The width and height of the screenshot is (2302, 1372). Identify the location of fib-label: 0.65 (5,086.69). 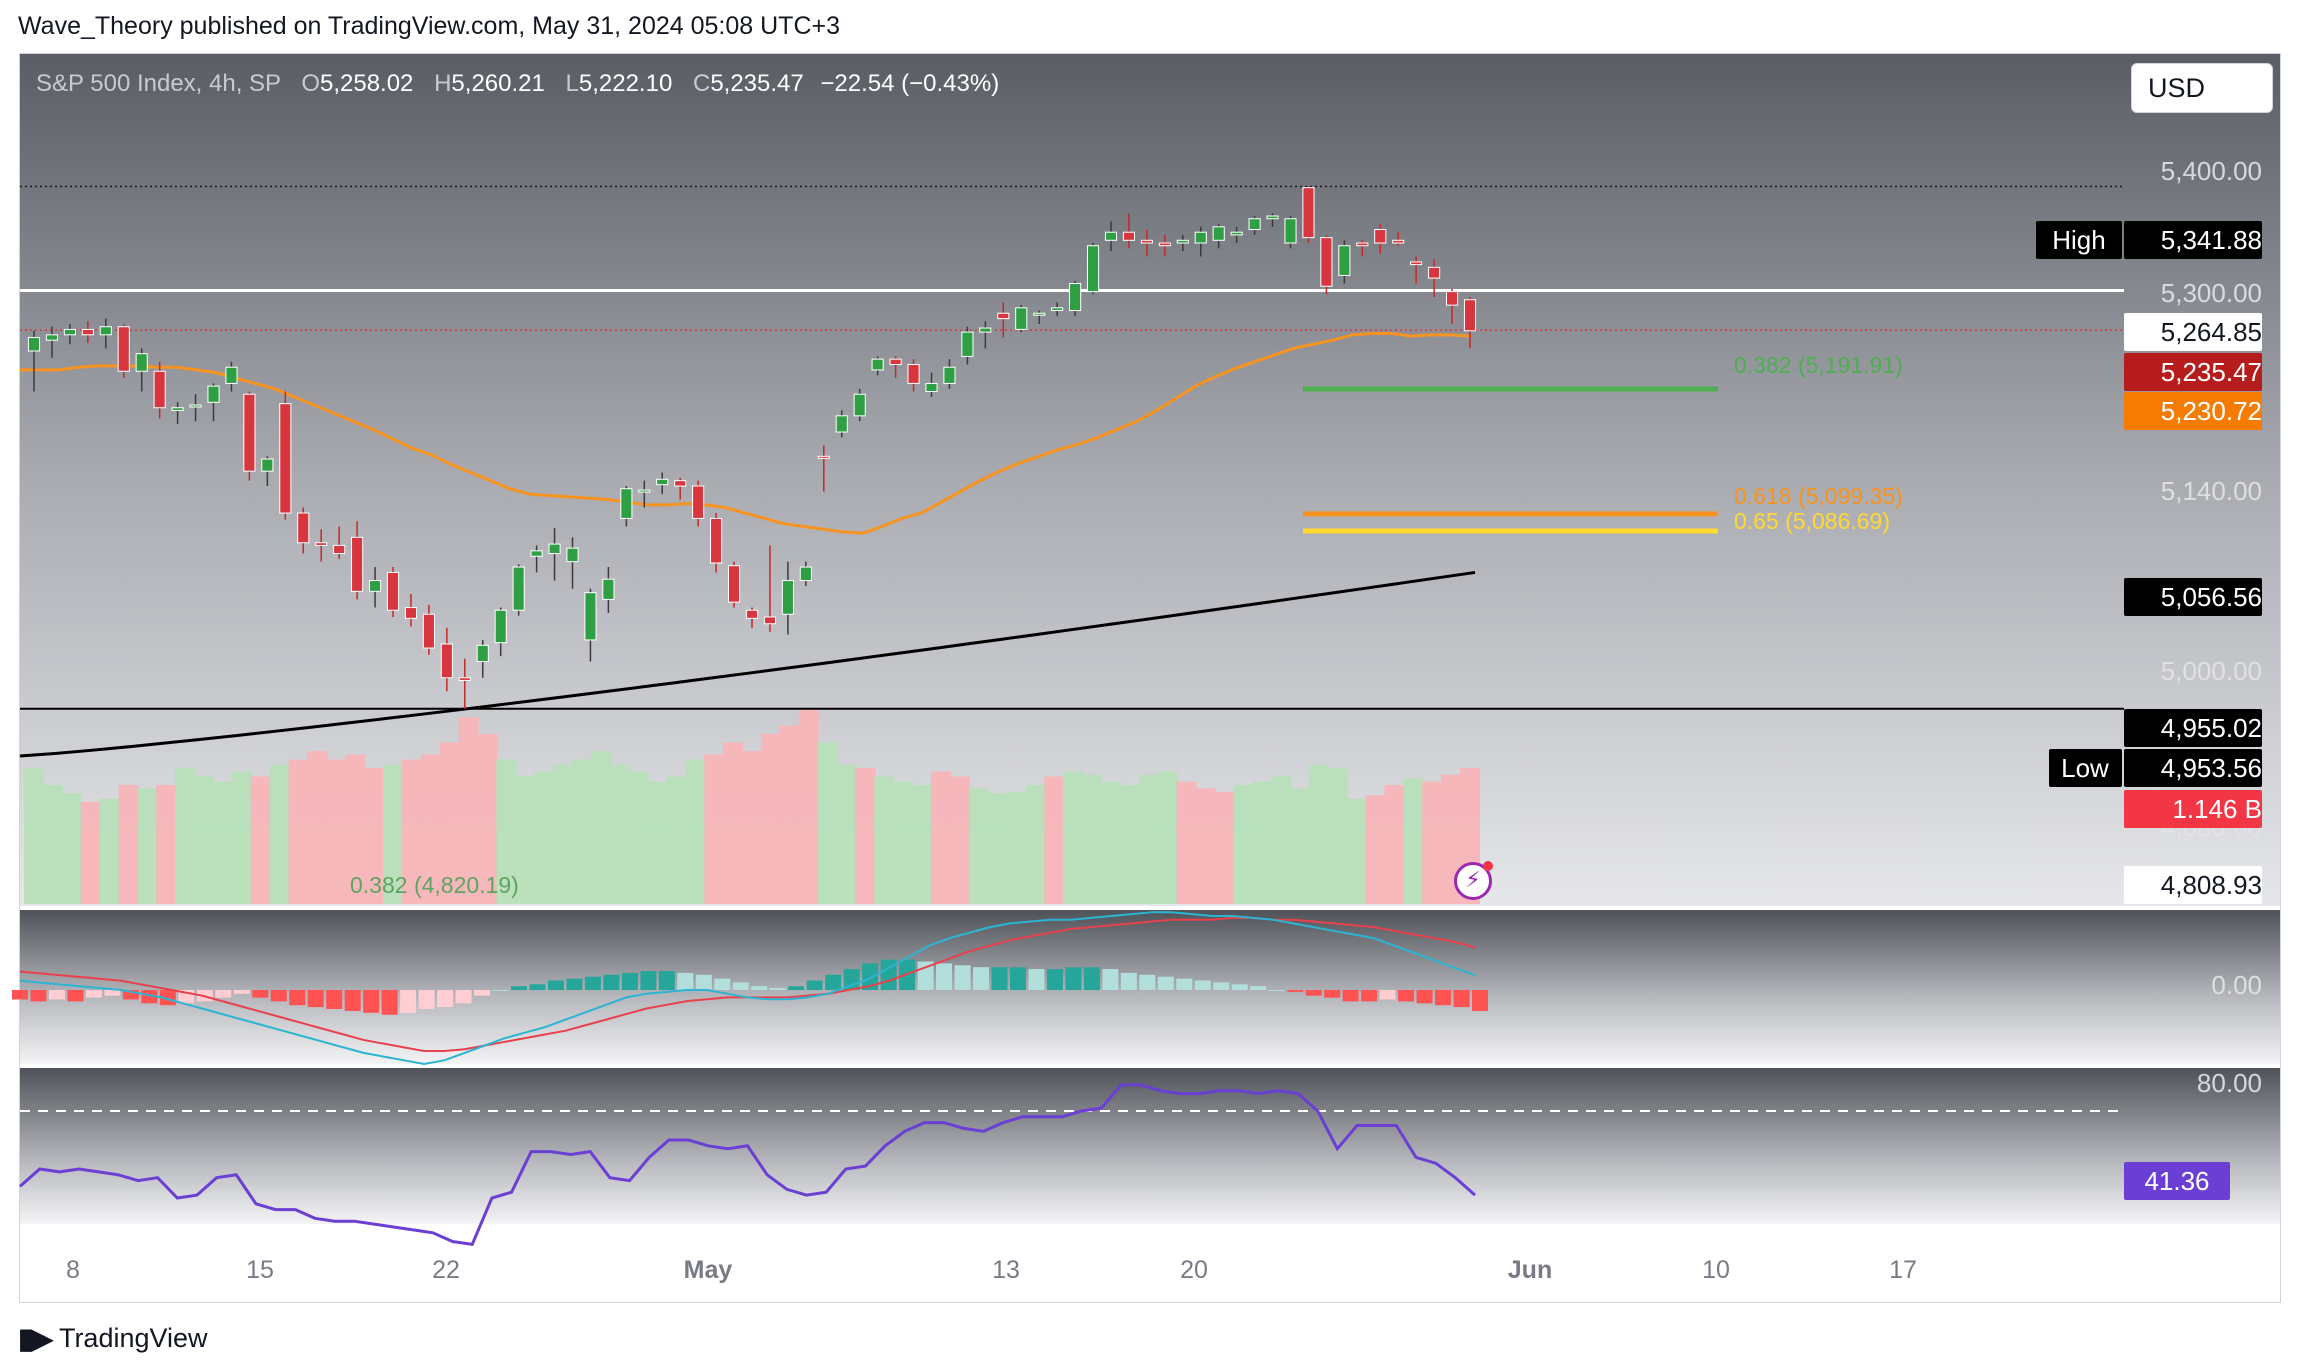
(1812, 521).